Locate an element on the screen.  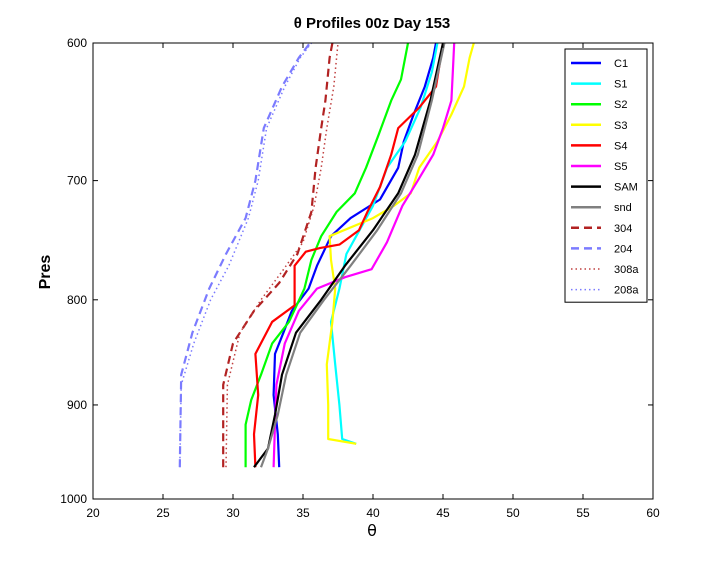
x-tick-label: 60 is located at coordinates (653, 513).